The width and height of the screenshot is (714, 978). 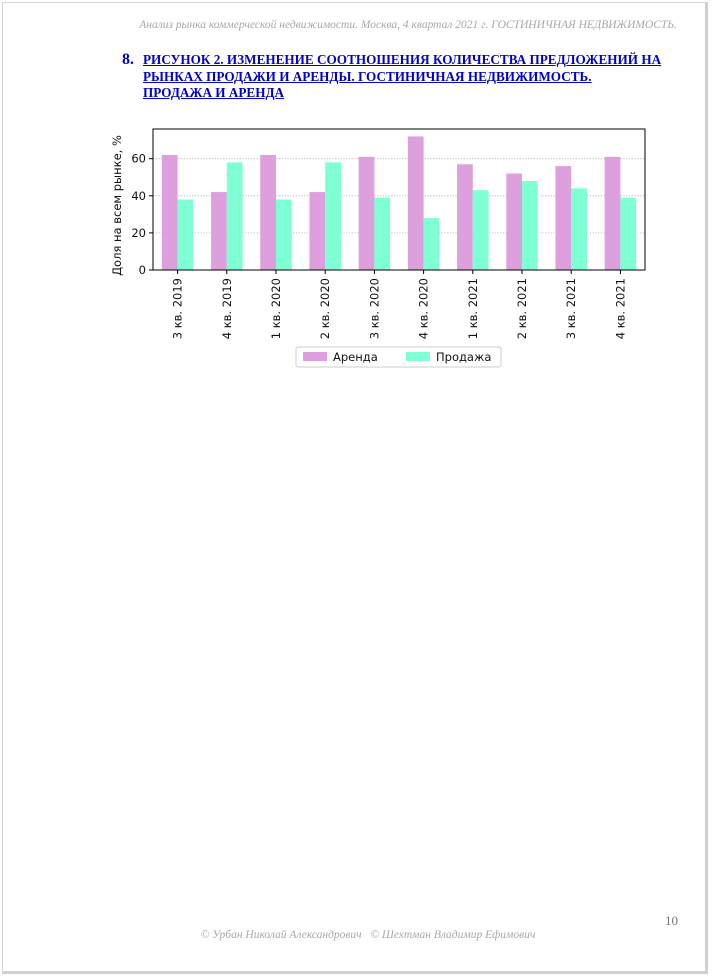 What do you see at coordinates (620, 308) in the screenshot?
I see `x-tick-label: 4 кв. 2021` at bounding box center [620, 308].